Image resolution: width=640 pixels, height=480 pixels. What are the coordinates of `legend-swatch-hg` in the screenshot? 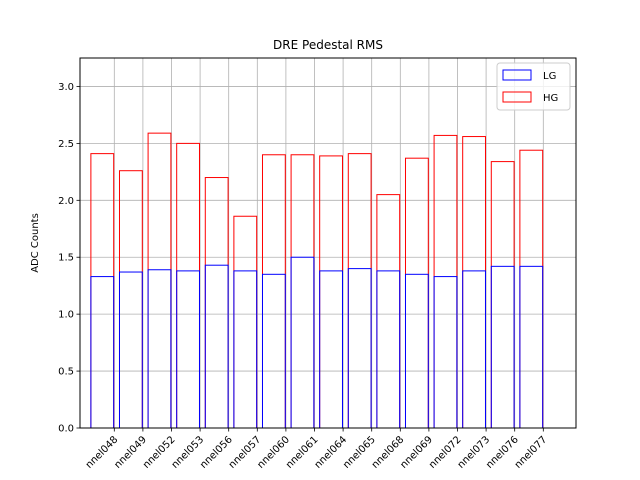 It's located at (517, 97).